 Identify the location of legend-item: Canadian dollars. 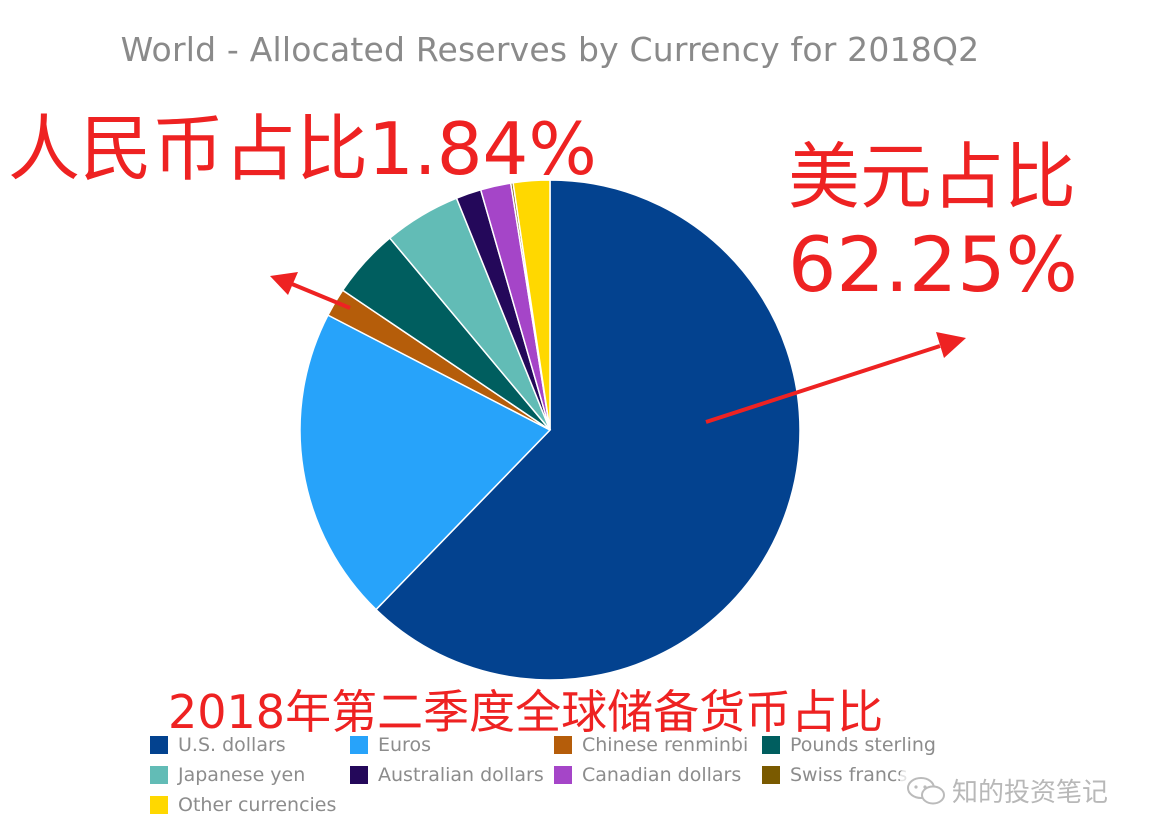
(658, 775).